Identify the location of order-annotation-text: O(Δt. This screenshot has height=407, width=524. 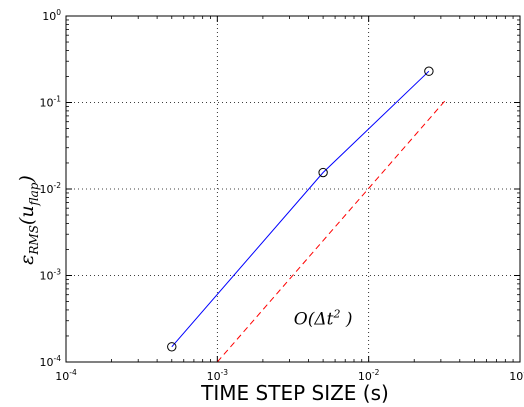
(314, 320).